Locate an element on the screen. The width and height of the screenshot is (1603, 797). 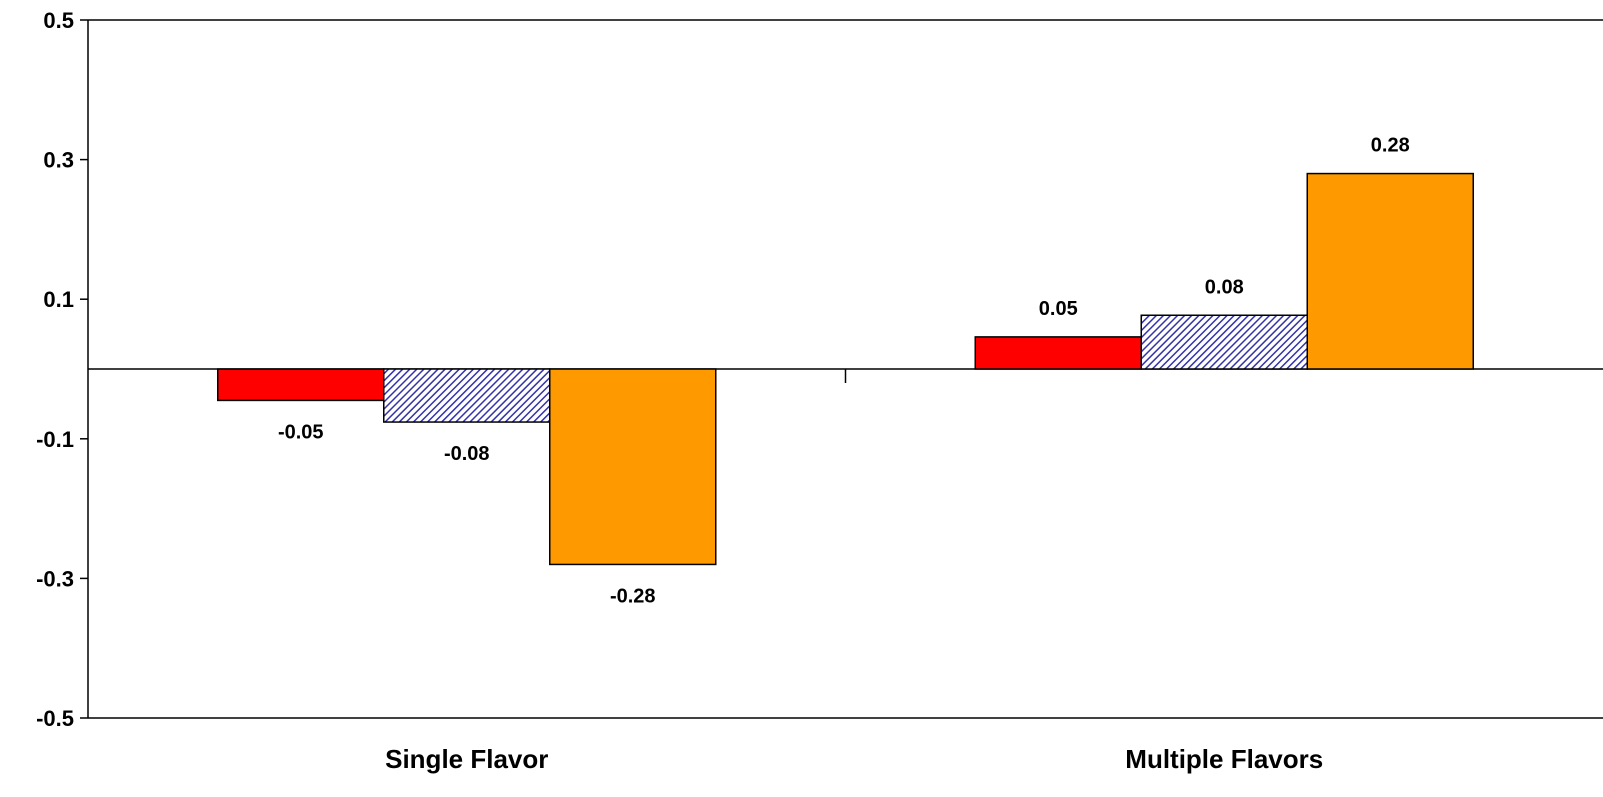
data-label: 0.08 is located at coordinates (1224, 287).